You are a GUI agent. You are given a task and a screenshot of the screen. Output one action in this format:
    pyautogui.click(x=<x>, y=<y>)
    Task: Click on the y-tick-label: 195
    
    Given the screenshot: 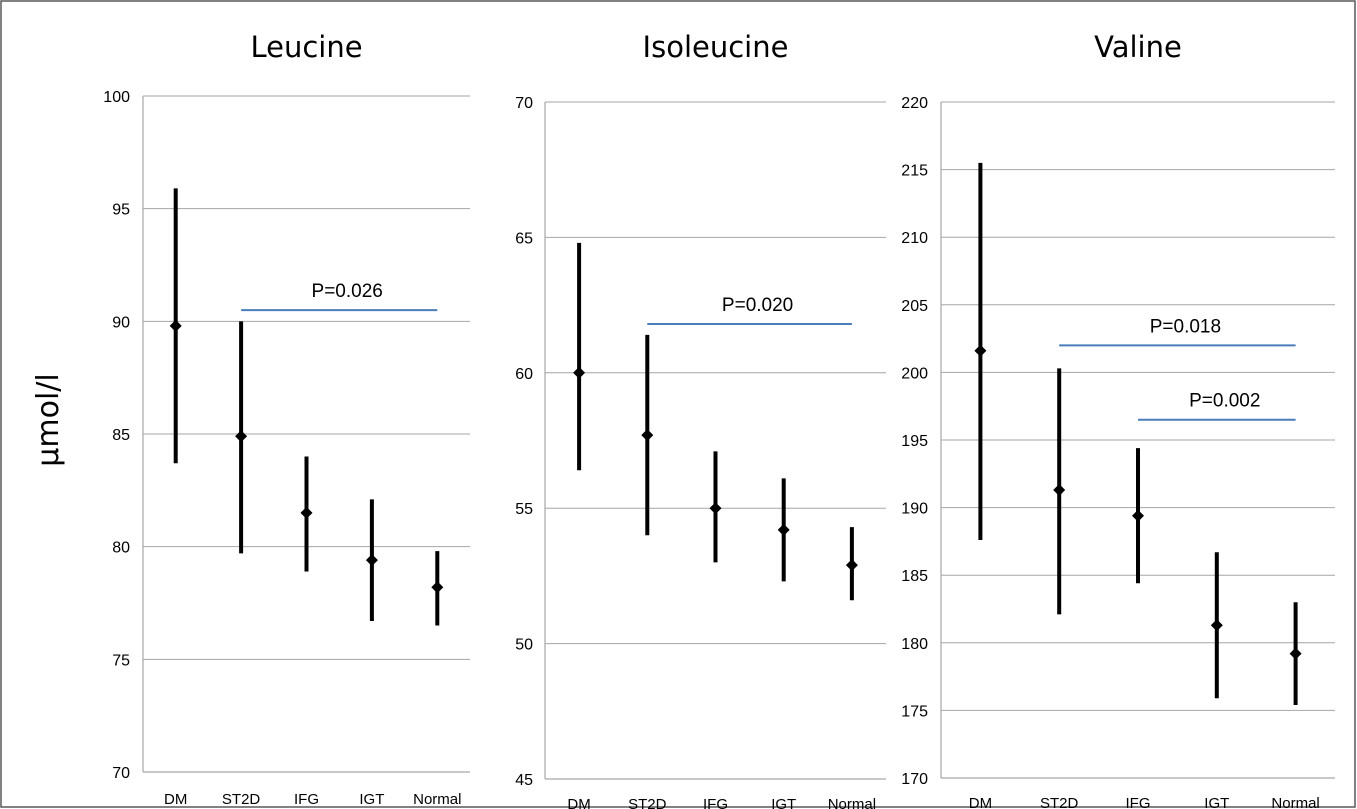 What is the action you would take?
    pyautogui.click(x=914, y=441)
    